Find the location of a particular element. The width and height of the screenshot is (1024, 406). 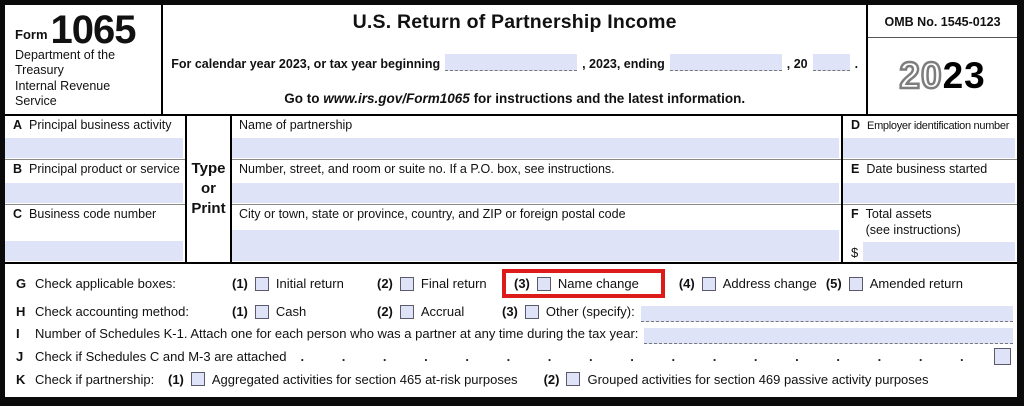

field-letter-a: A is located at coordinates (18, 125).